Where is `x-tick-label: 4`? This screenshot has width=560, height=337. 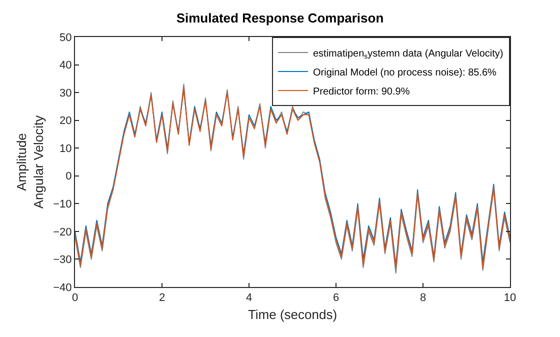 x-tick-label: 4 is located at coordinates (249, 298).